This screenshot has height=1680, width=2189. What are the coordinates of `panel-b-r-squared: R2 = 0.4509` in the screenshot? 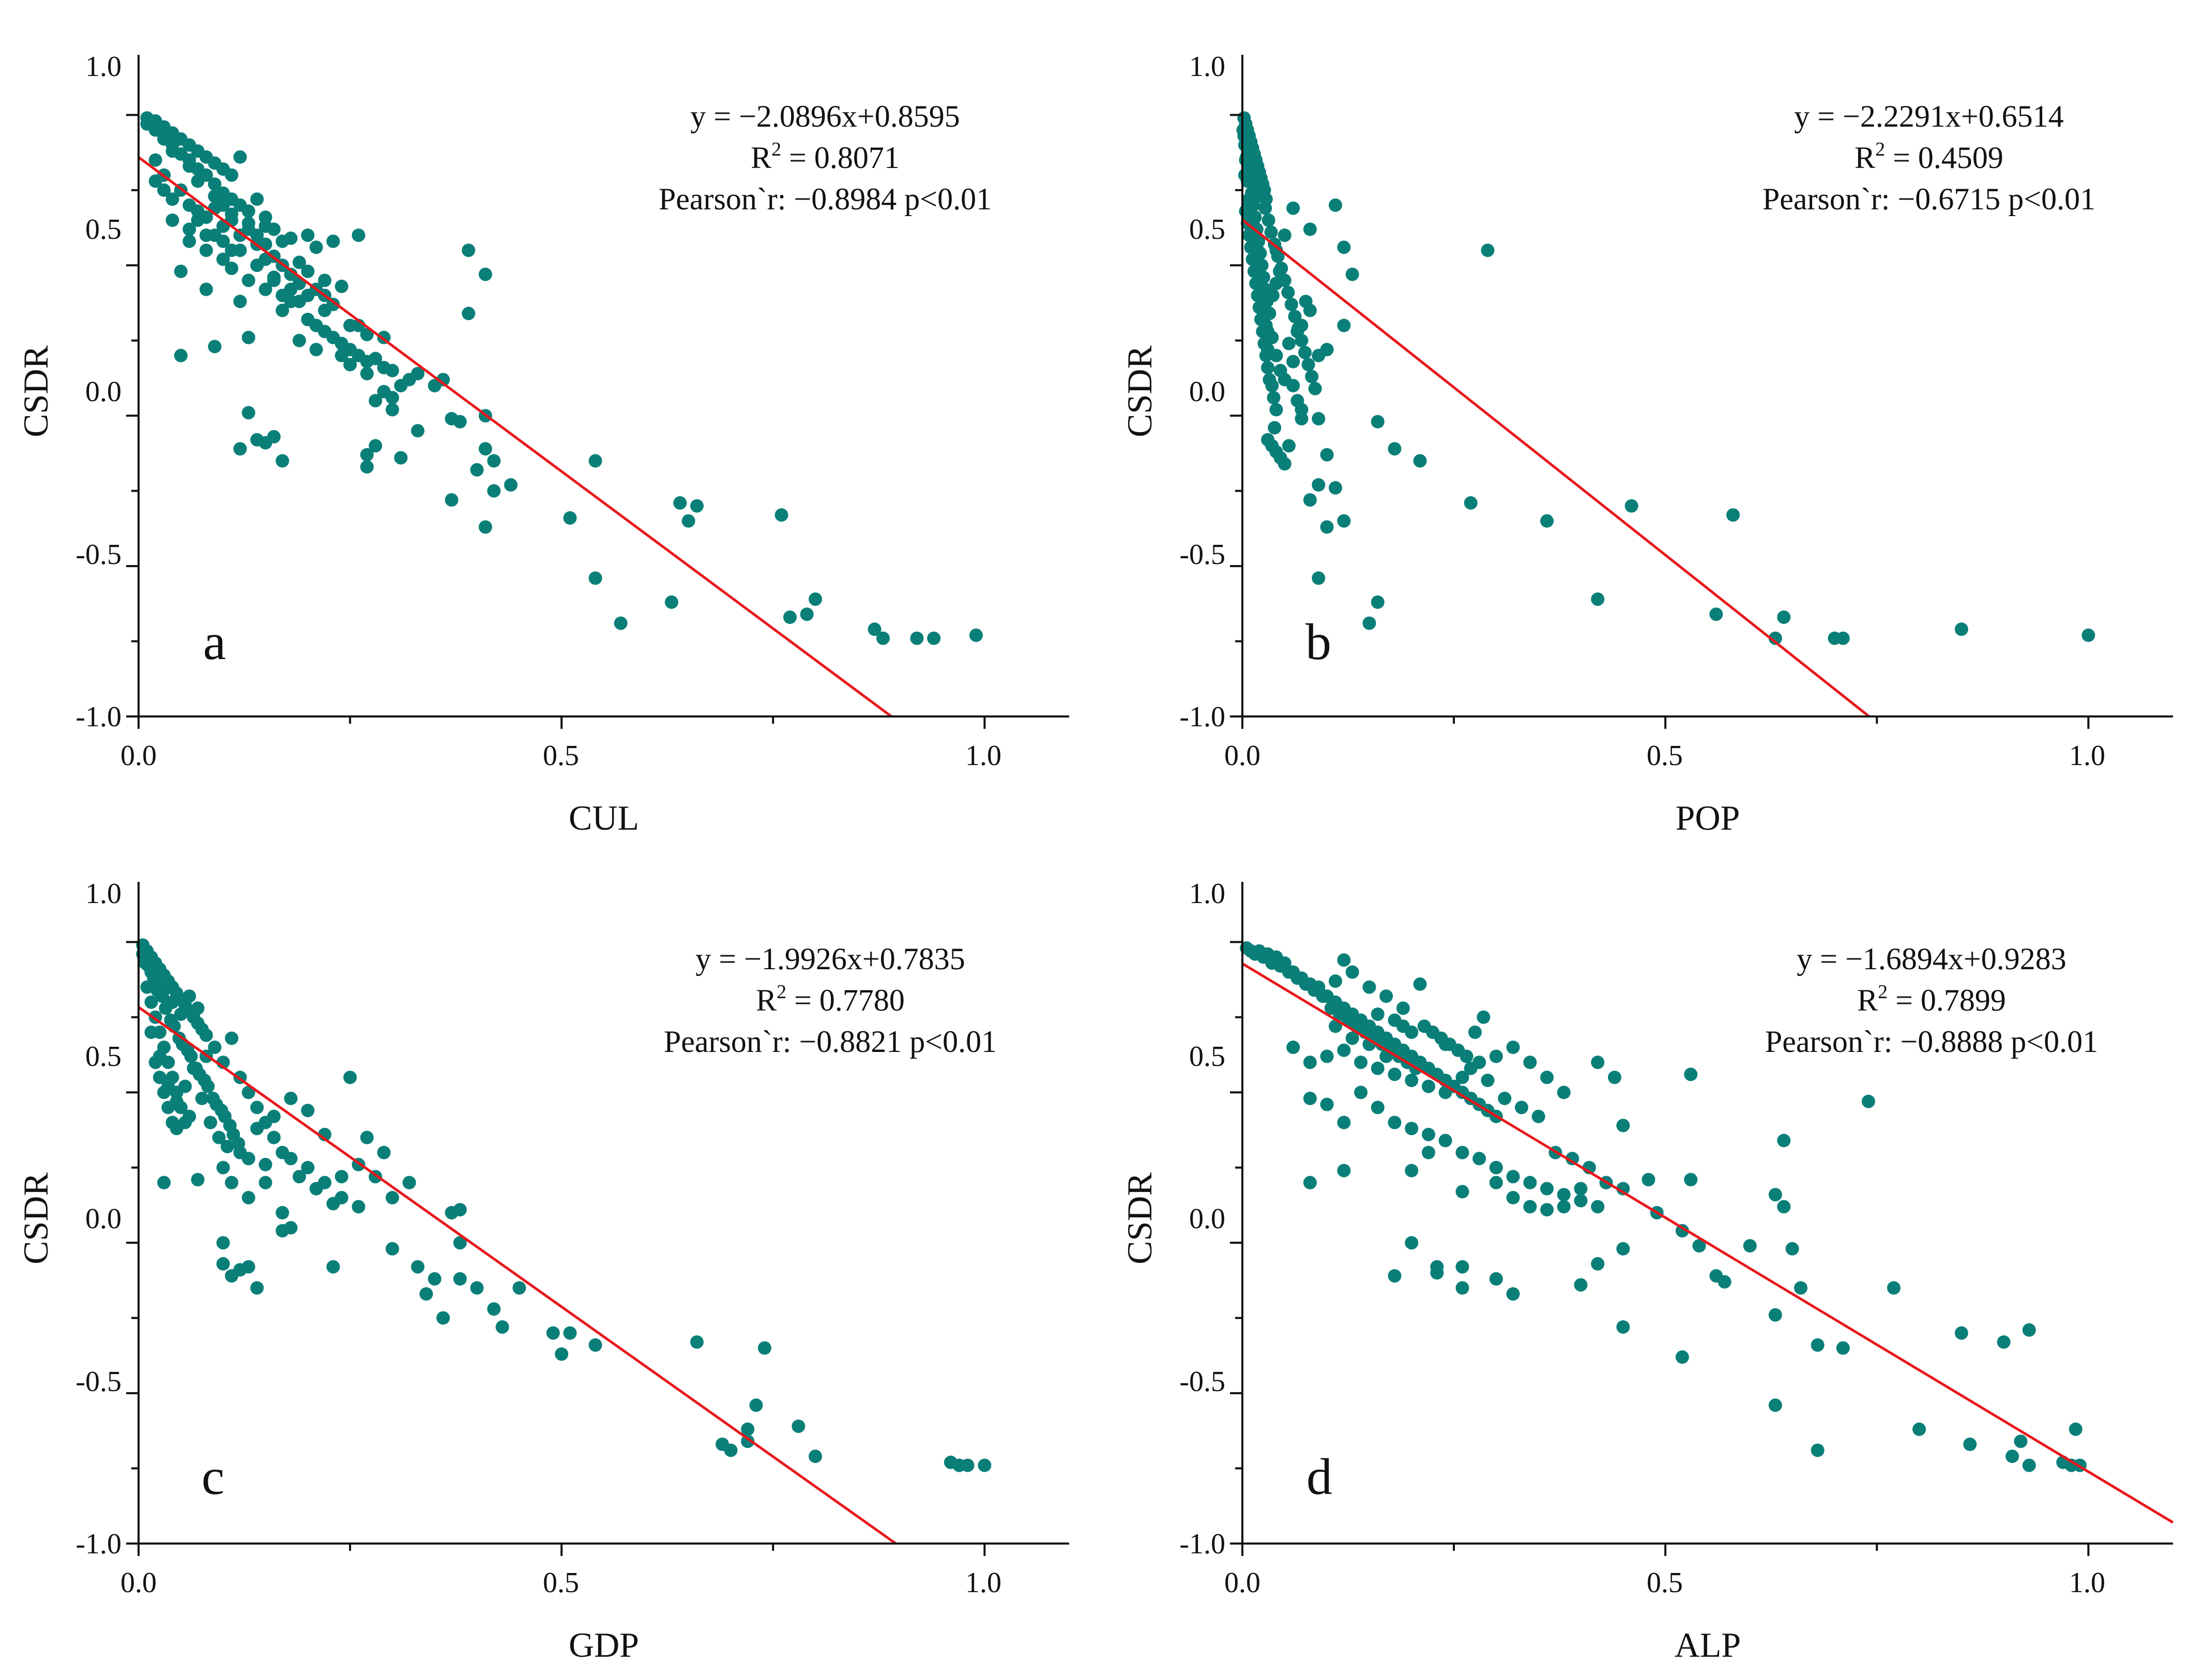 It's located at (1929, 157).